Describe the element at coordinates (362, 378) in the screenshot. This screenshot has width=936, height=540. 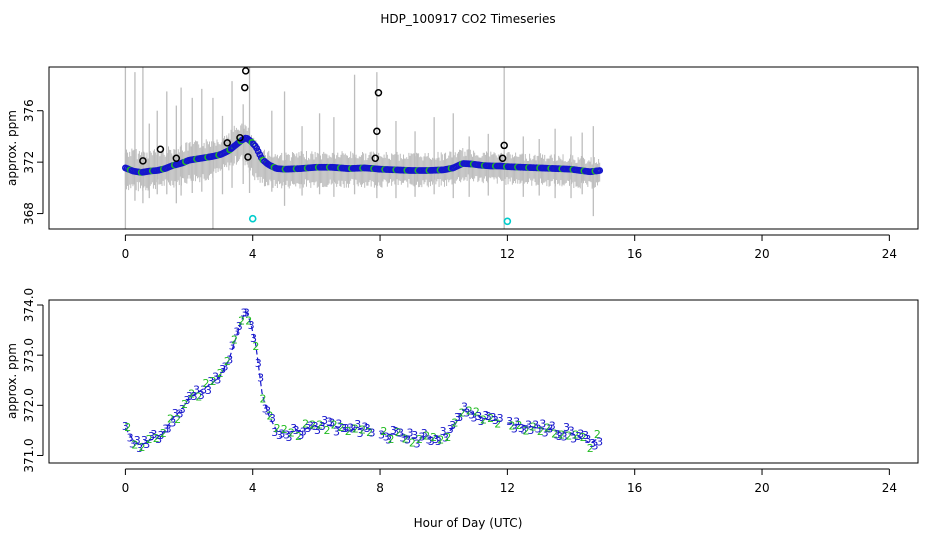
I see `bottom-series-line` at that location.